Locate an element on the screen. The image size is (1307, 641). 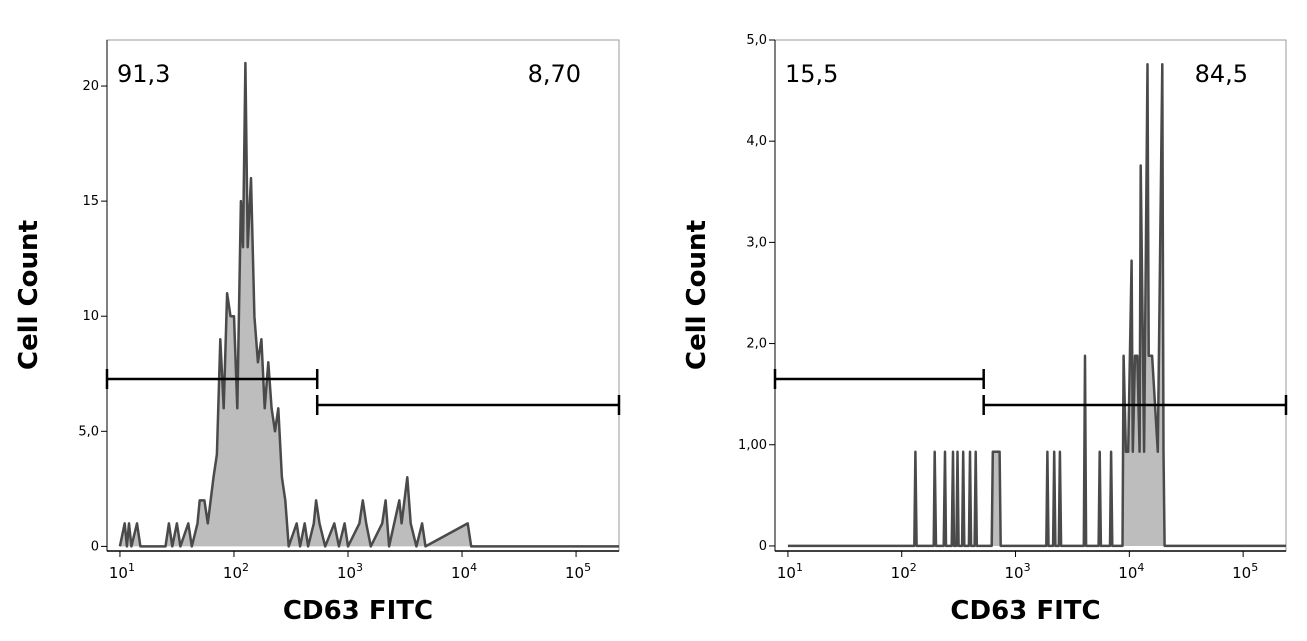
y-tick-label: 15 is located at coordinates (90, 201).